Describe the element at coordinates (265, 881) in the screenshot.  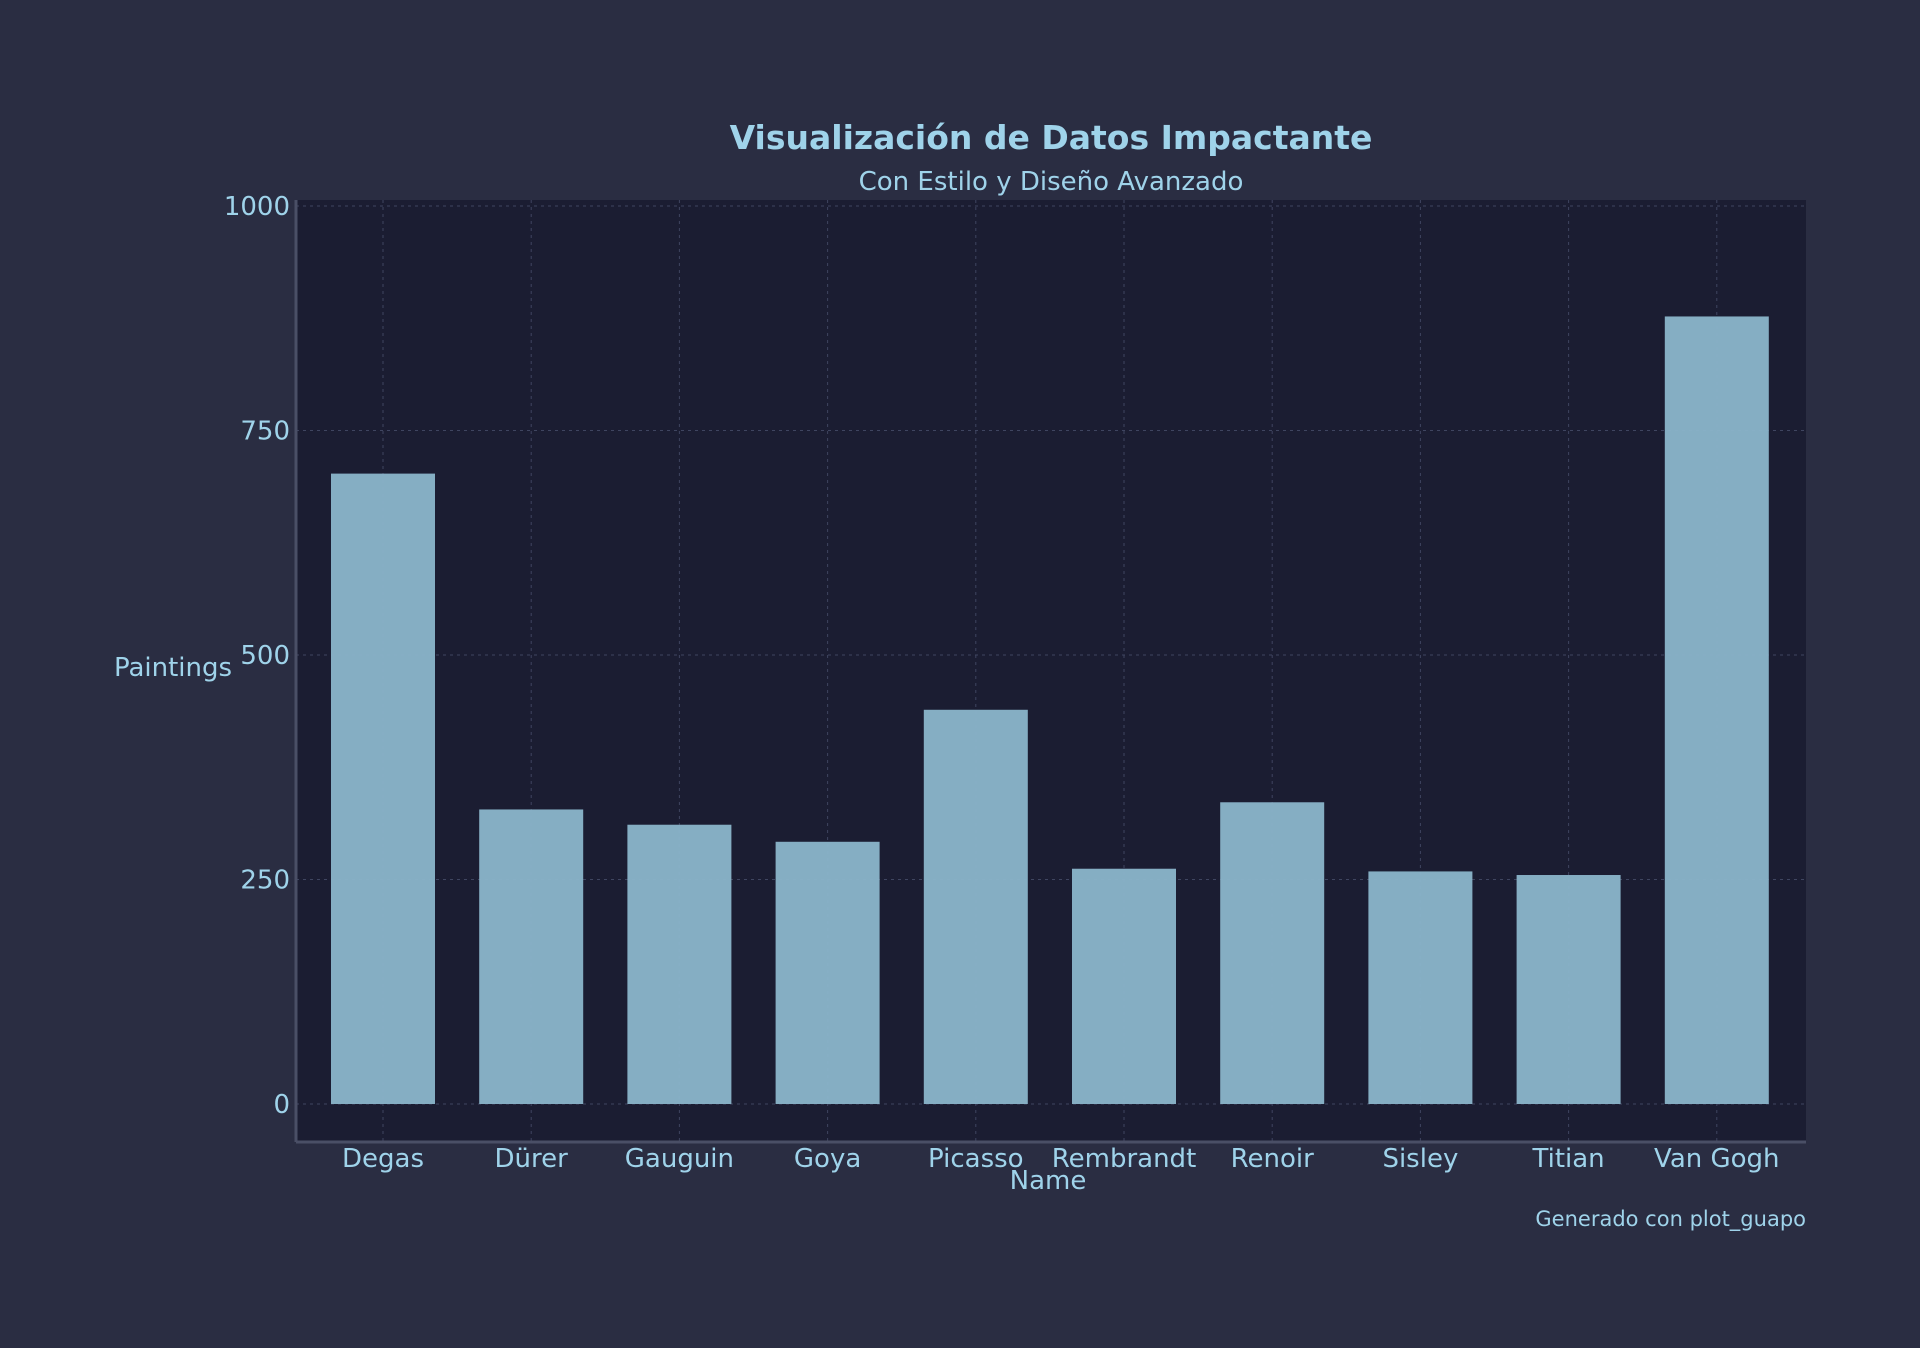
I see `y-tick-label: 250` at that location.